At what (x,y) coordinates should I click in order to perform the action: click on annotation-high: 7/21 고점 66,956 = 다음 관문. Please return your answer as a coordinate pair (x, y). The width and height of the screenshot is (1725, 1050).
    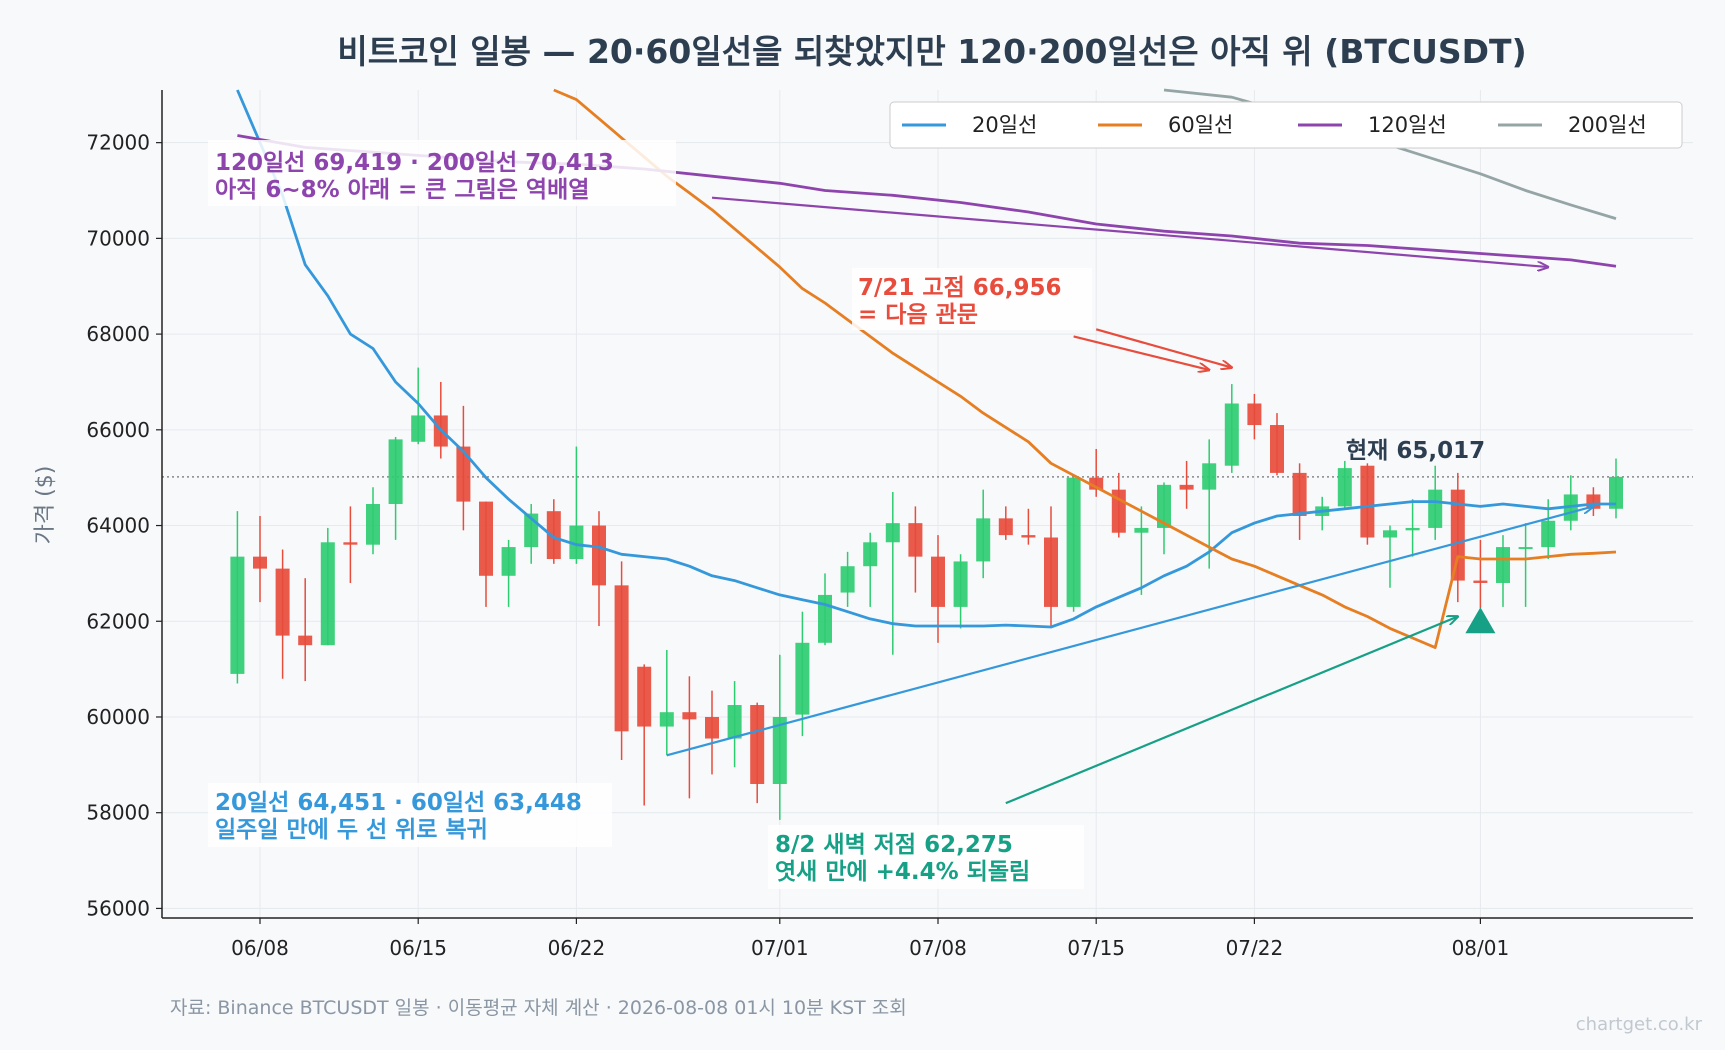
    Looking at the image, I should click on (972, 299).